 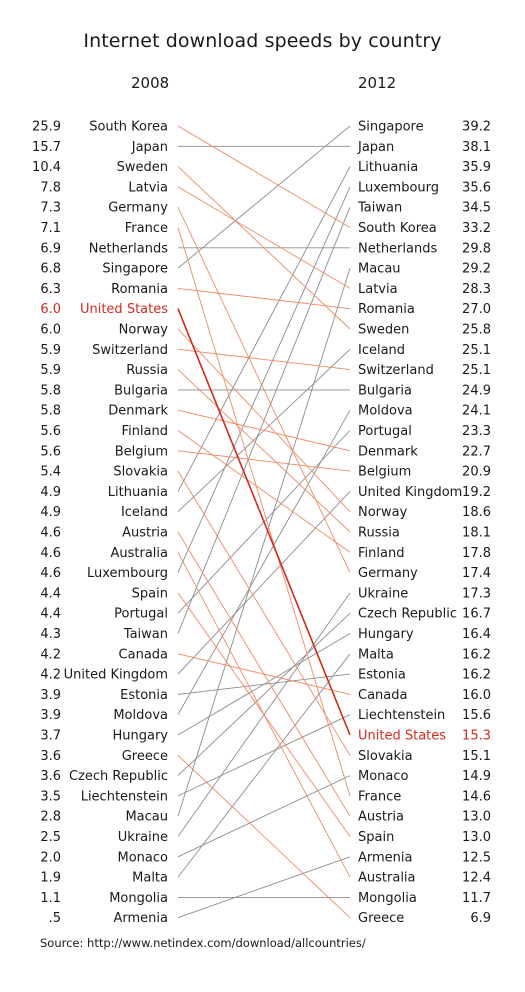 What do you see at coordinates (385, 431) in the screenshot?
I see `right-label-portugal: Portugal` at bounding box center [385, 431].